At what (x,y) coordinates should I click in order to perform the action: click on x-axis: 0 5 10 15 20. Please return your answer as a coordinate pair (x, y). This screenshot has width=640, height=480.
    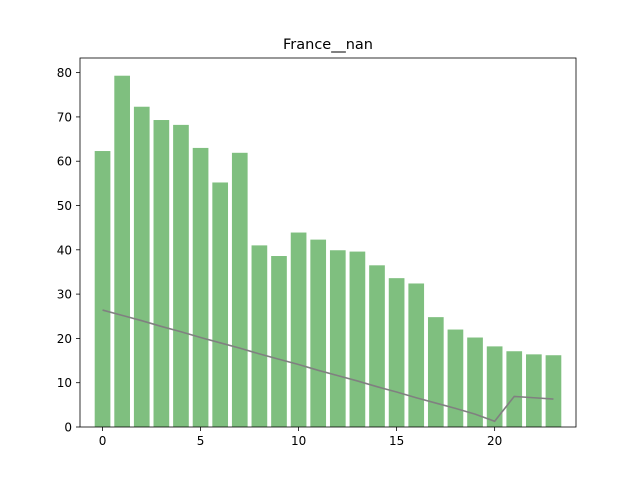
    Looking at the image, I should click on (300, 437).